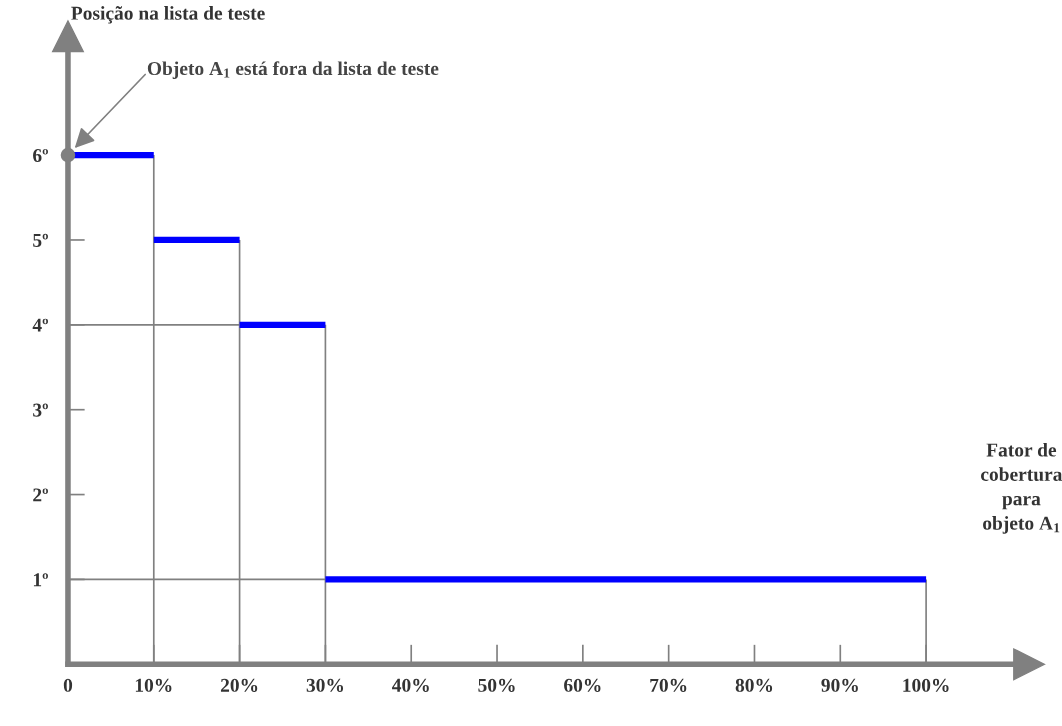 This screenshot has height=726, width=1062. I want to click on y-tick-label: 2º, so click(40, 495).